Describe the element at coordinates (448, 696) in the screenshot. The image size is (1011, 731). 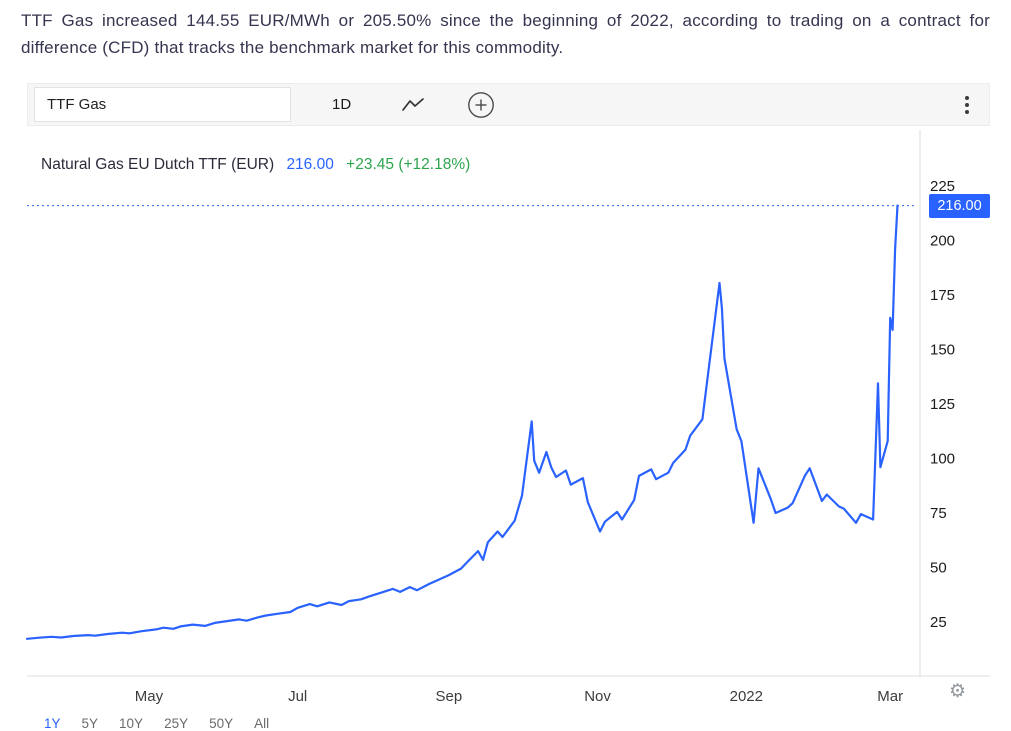
I see `x-tick-label: Sep` at that location.